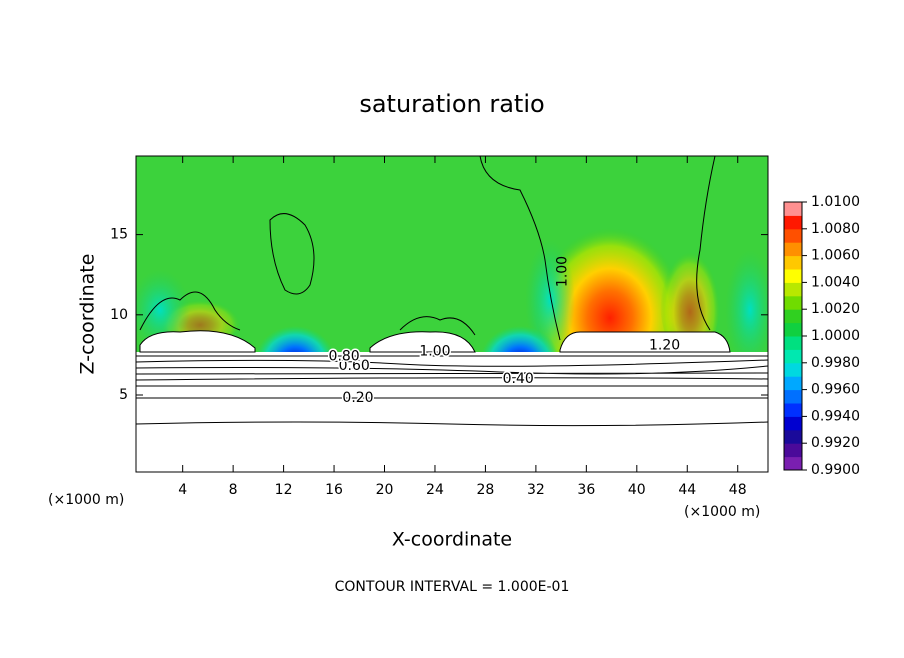 This screenshot has height=658, width=904. What do you see at coordinates (586, 490) in the screenshot?
I see `x-tick-label: 36` at bounding box center [586, 490].